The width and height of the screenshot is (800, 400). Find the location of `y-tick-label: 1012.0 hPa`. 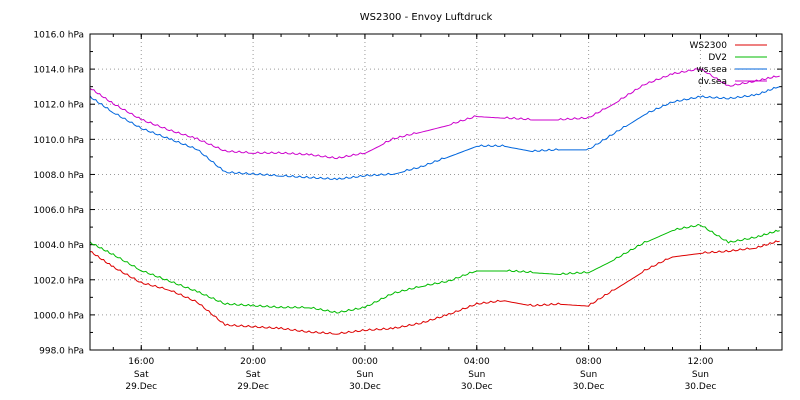

y-tick-label: 1012.0 hPa is located at coordinates (58, 106).